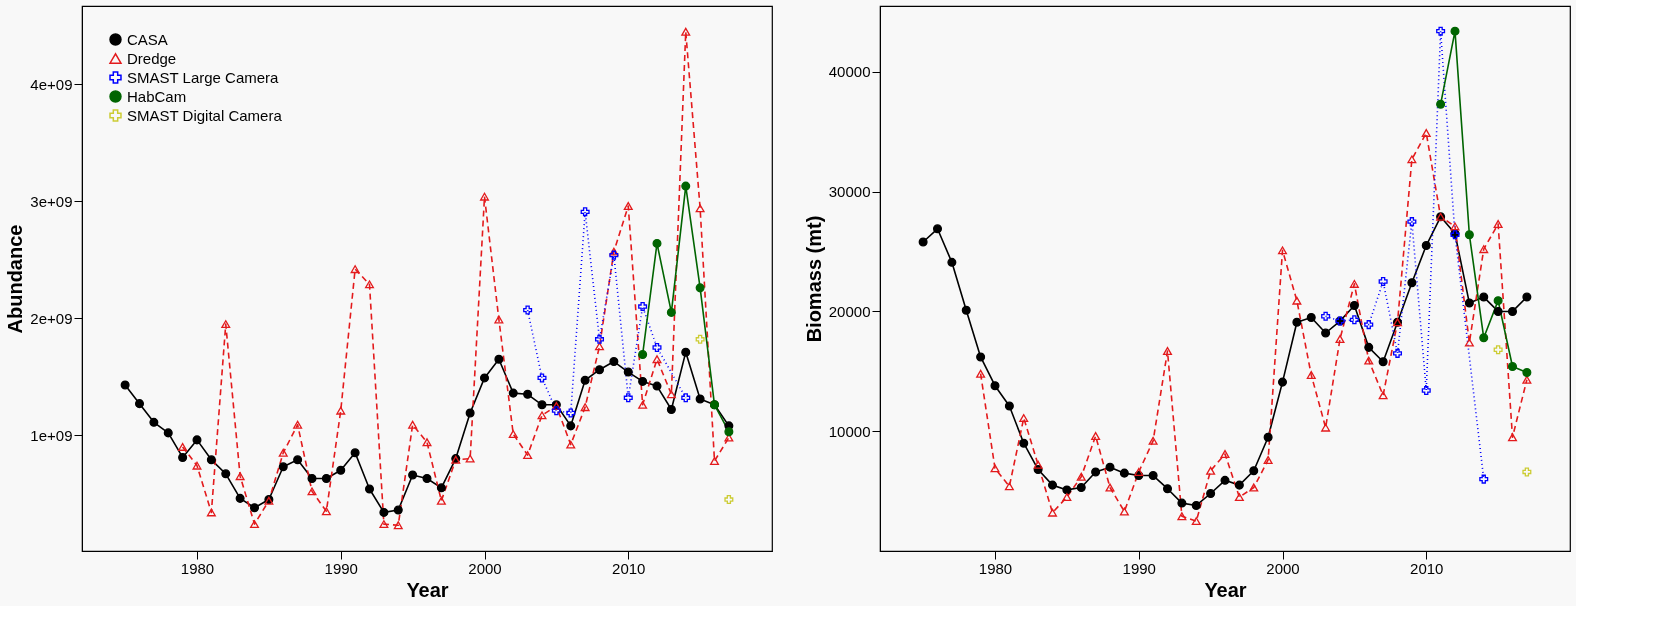  I want to click on legend-label: HabCam, so click(157, 96).